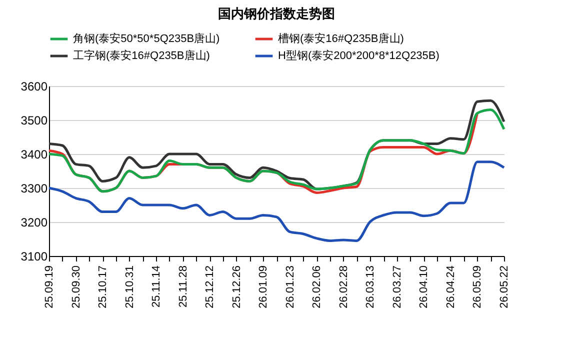 This screenshot has height=362, width=561. I want to click on x-tick-label: 26.03.13, so click(370, 287).